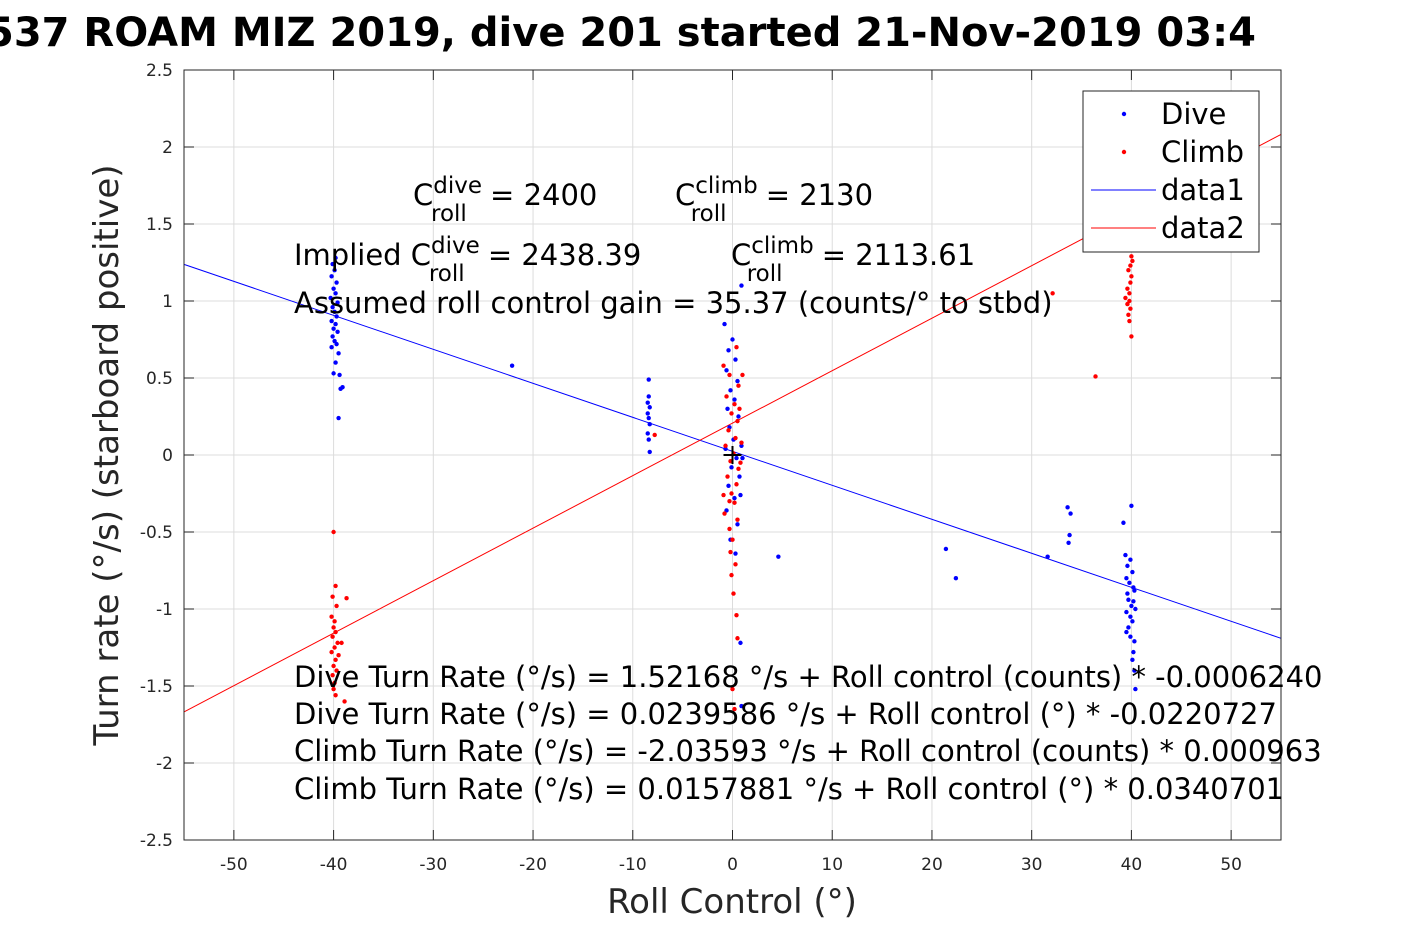 This screenshot has height=945, width=1417. I want to click on x-tick-label: -20, so click(533, 865).